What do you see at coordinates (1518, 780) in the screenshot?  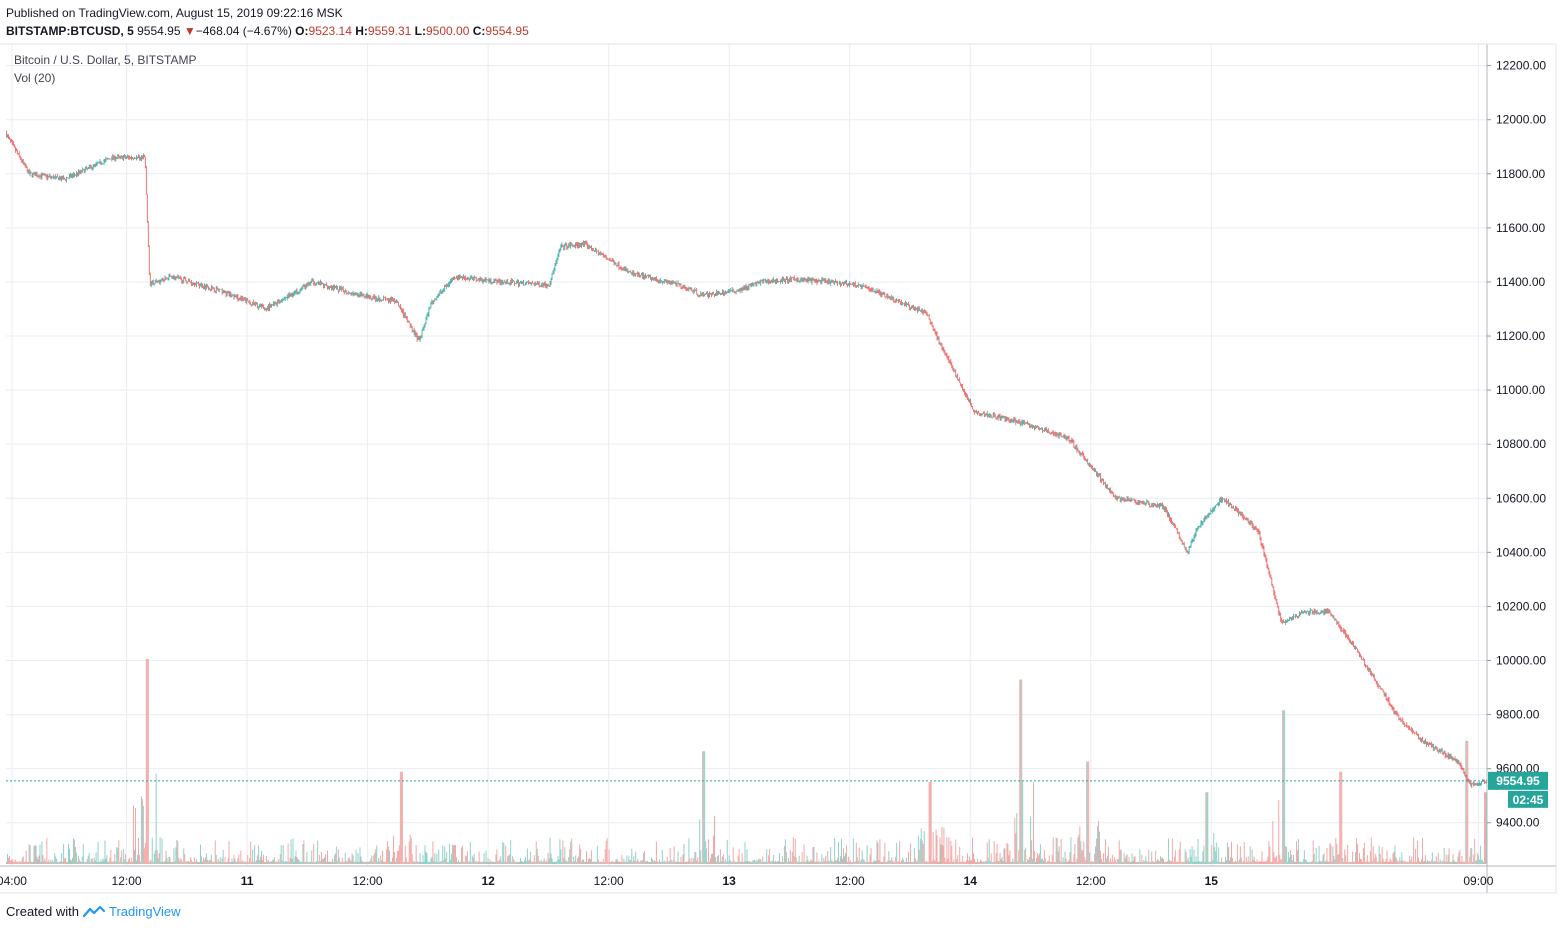 I see `last-price-tag` at bounding box center [1518, 780].